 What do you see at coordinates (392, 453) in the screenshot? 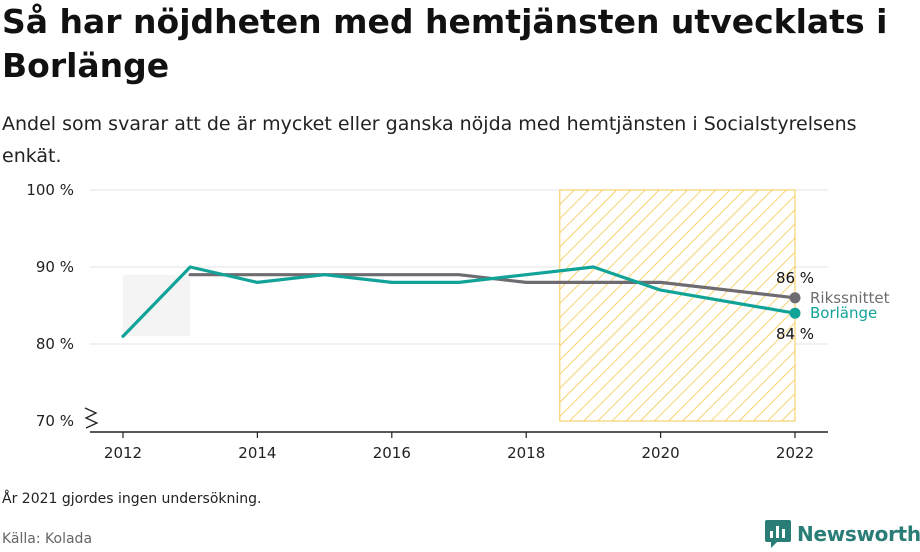
I see `x-tick-label-2016: 2016` at bounding box center [392, 453].